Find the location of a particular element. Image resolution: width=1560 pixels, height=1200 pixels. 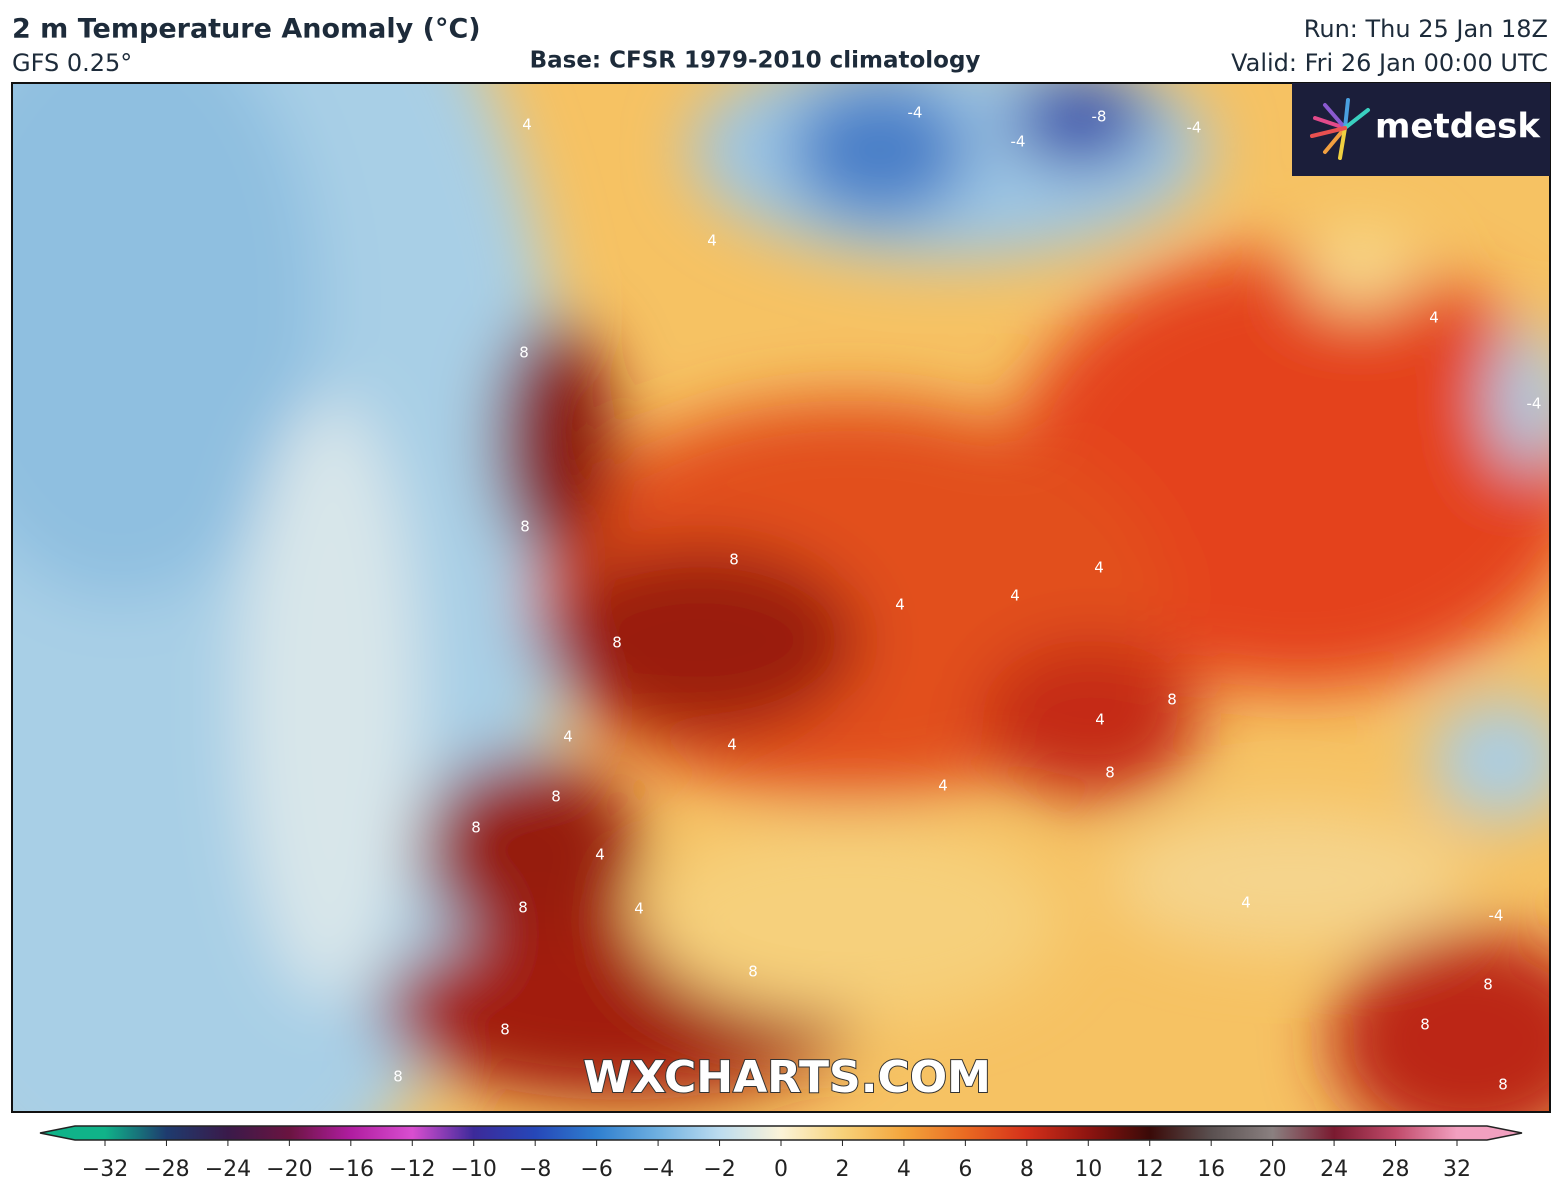

logo-icon is located at coordinates (1340, 129).